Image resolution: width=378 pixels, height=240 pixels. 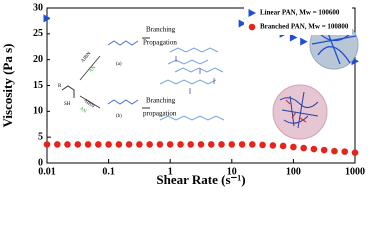 I want to click on x-tick-label: 0.01, so click(x=47, y=171).